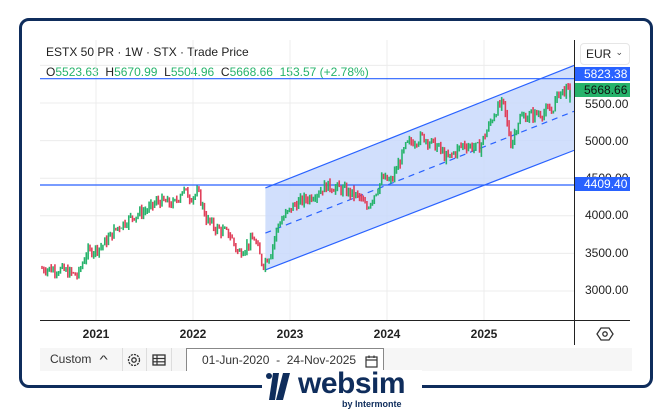  I want to click on time-axis-line, so click(335, 320).